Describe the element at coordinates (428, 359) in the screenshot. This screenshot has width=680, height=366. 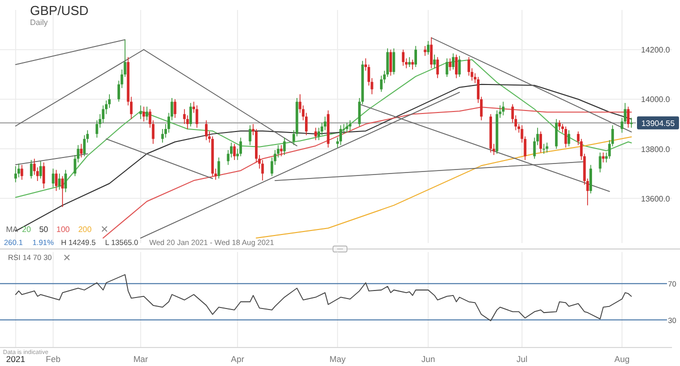
I see `x-tick-label: Jun` at that location.